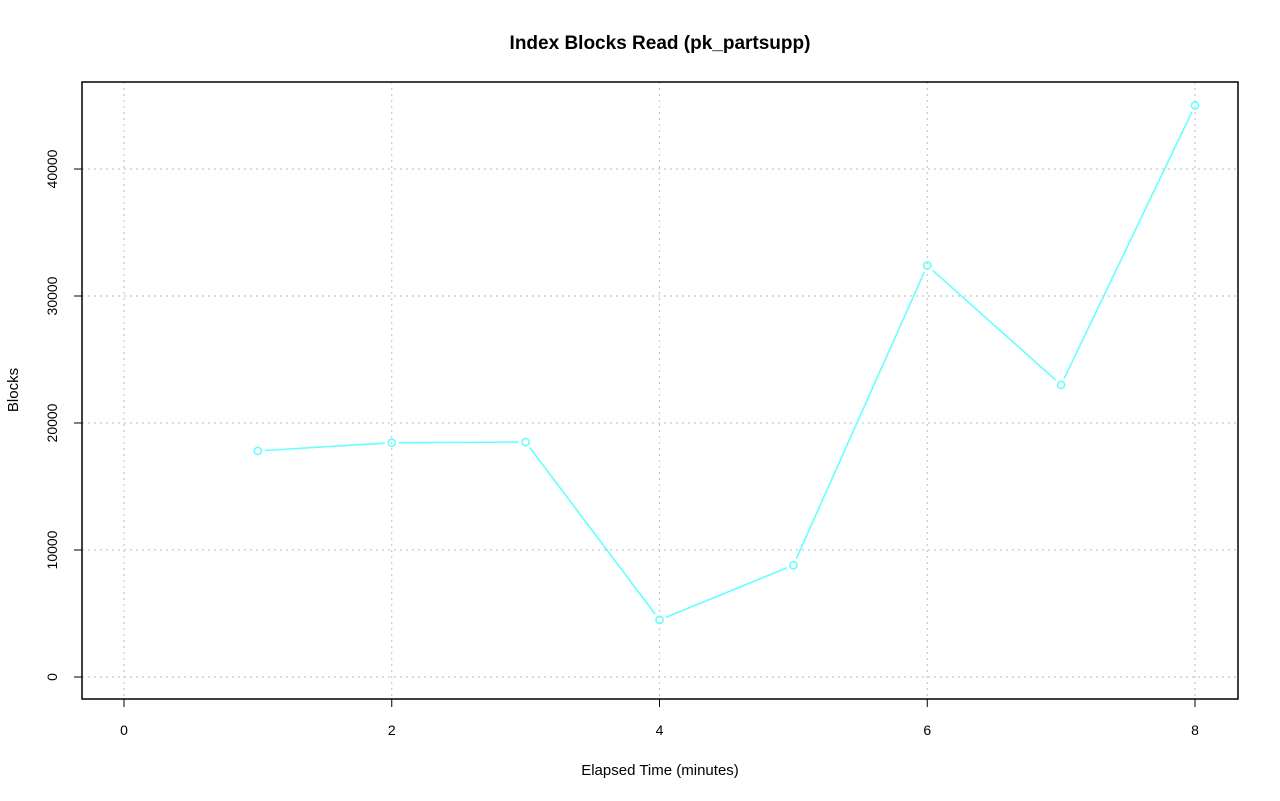  What do you see at coordinates (659, 718) in the screenshot?
I see `x-axis: 0 2 4 6 8` at bounding box center [659, 718].